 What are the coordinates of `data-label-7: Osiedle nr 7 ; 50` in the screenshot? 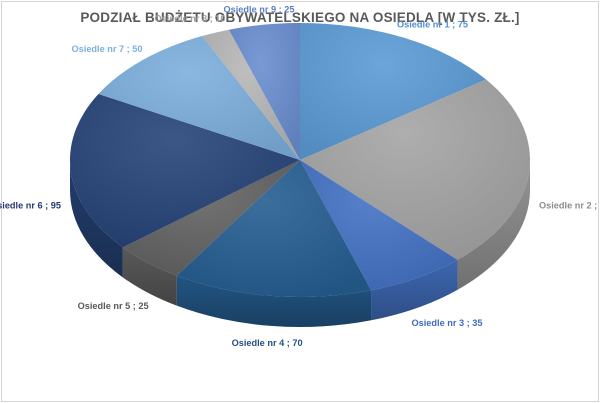 It's located at (107, 49).